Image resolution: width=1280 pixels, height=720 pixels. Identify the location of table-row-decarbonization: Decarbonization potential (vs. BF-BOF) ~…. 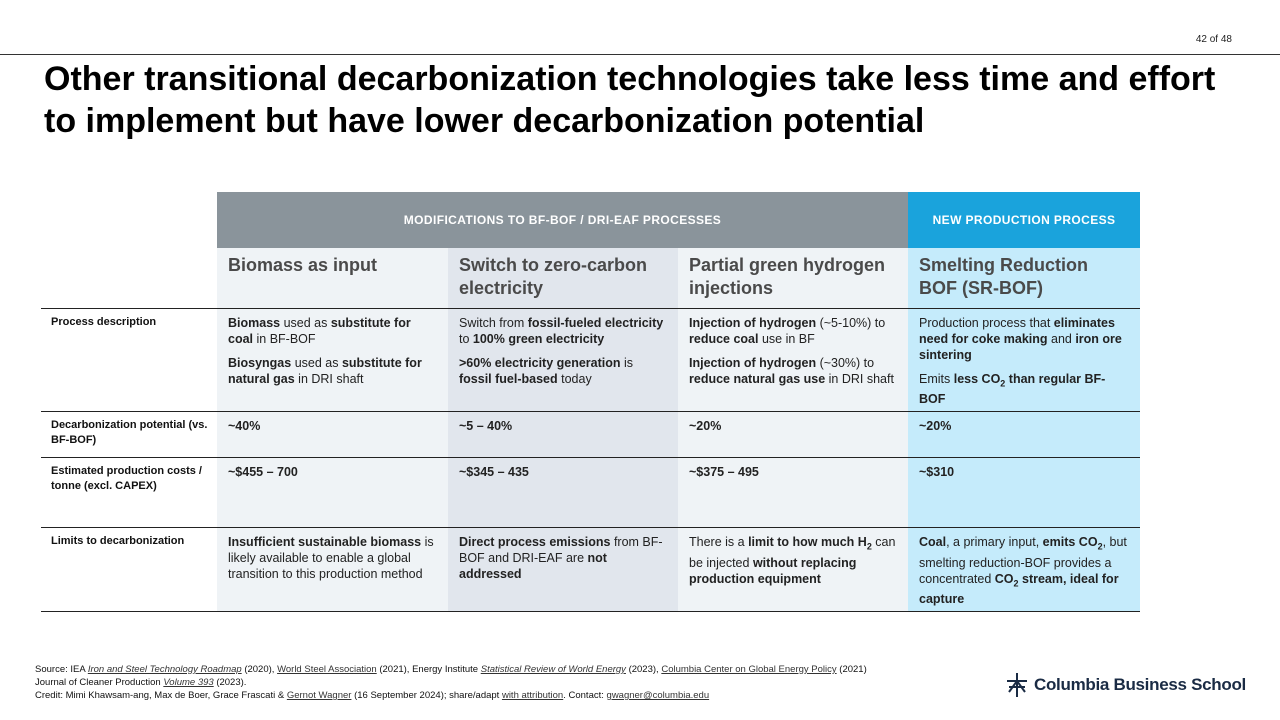
(590, 434).